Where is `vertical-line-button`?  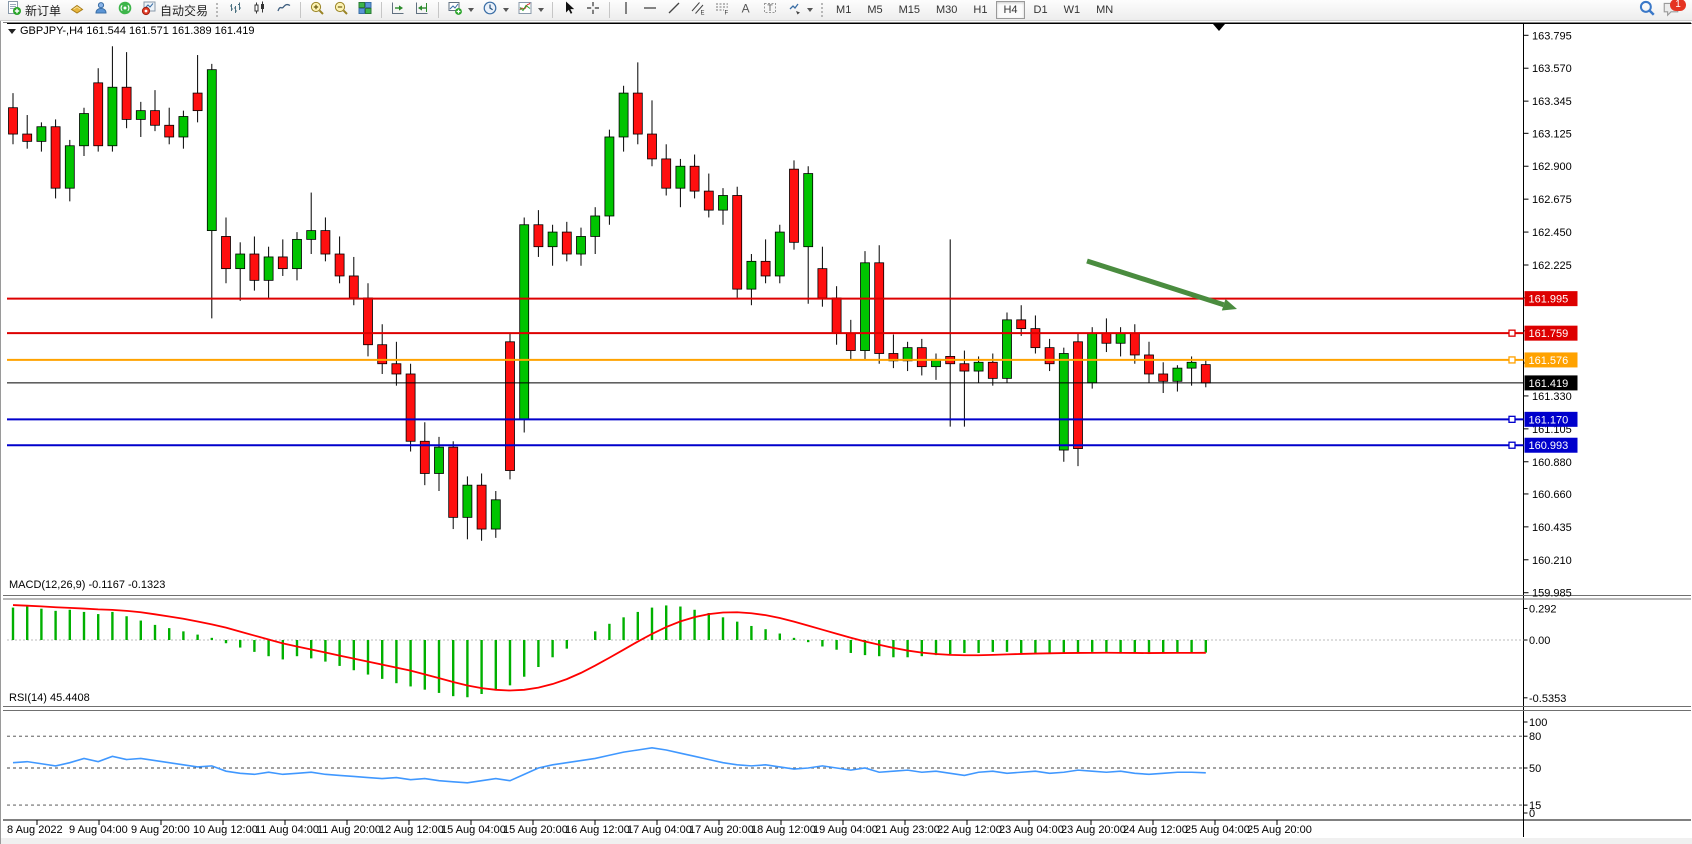
vertical-line-button is located at coordinates (626, 10).